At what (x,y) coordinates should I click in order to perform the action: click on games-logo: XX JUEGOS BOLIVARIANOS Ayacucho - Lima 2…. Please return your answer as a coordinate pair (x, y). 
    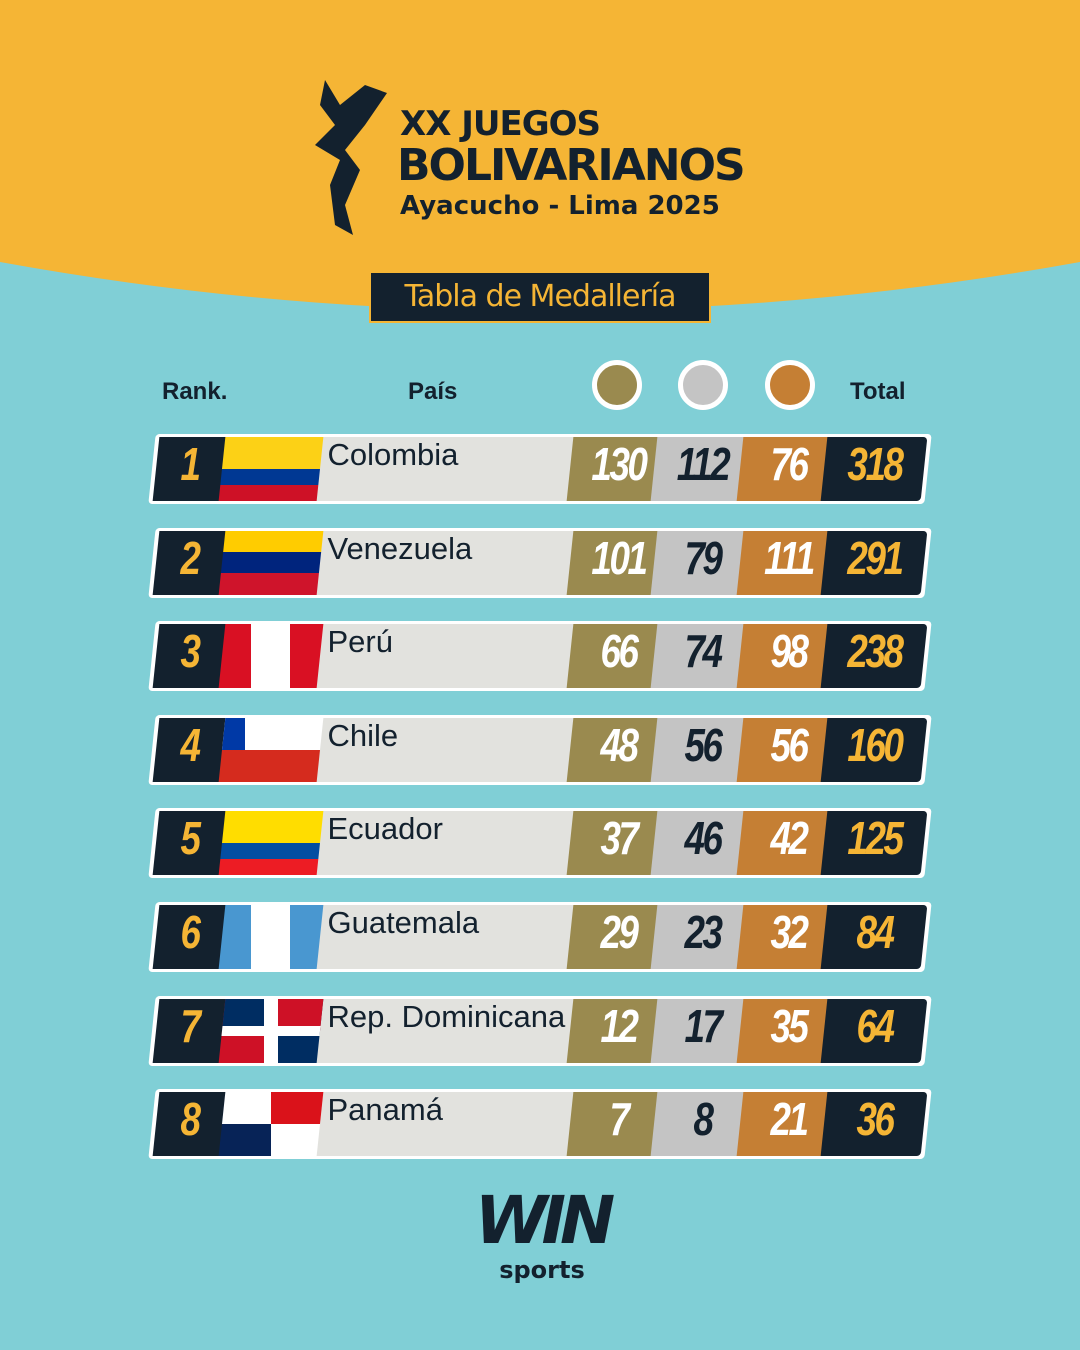
    Looking at the image, I should click on (545, 160).